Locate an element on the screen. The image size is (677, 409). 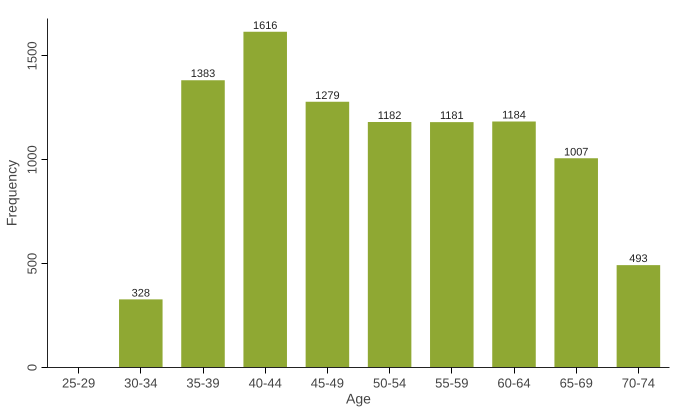
data-label: 1383 is located at coordinates (203, 74).